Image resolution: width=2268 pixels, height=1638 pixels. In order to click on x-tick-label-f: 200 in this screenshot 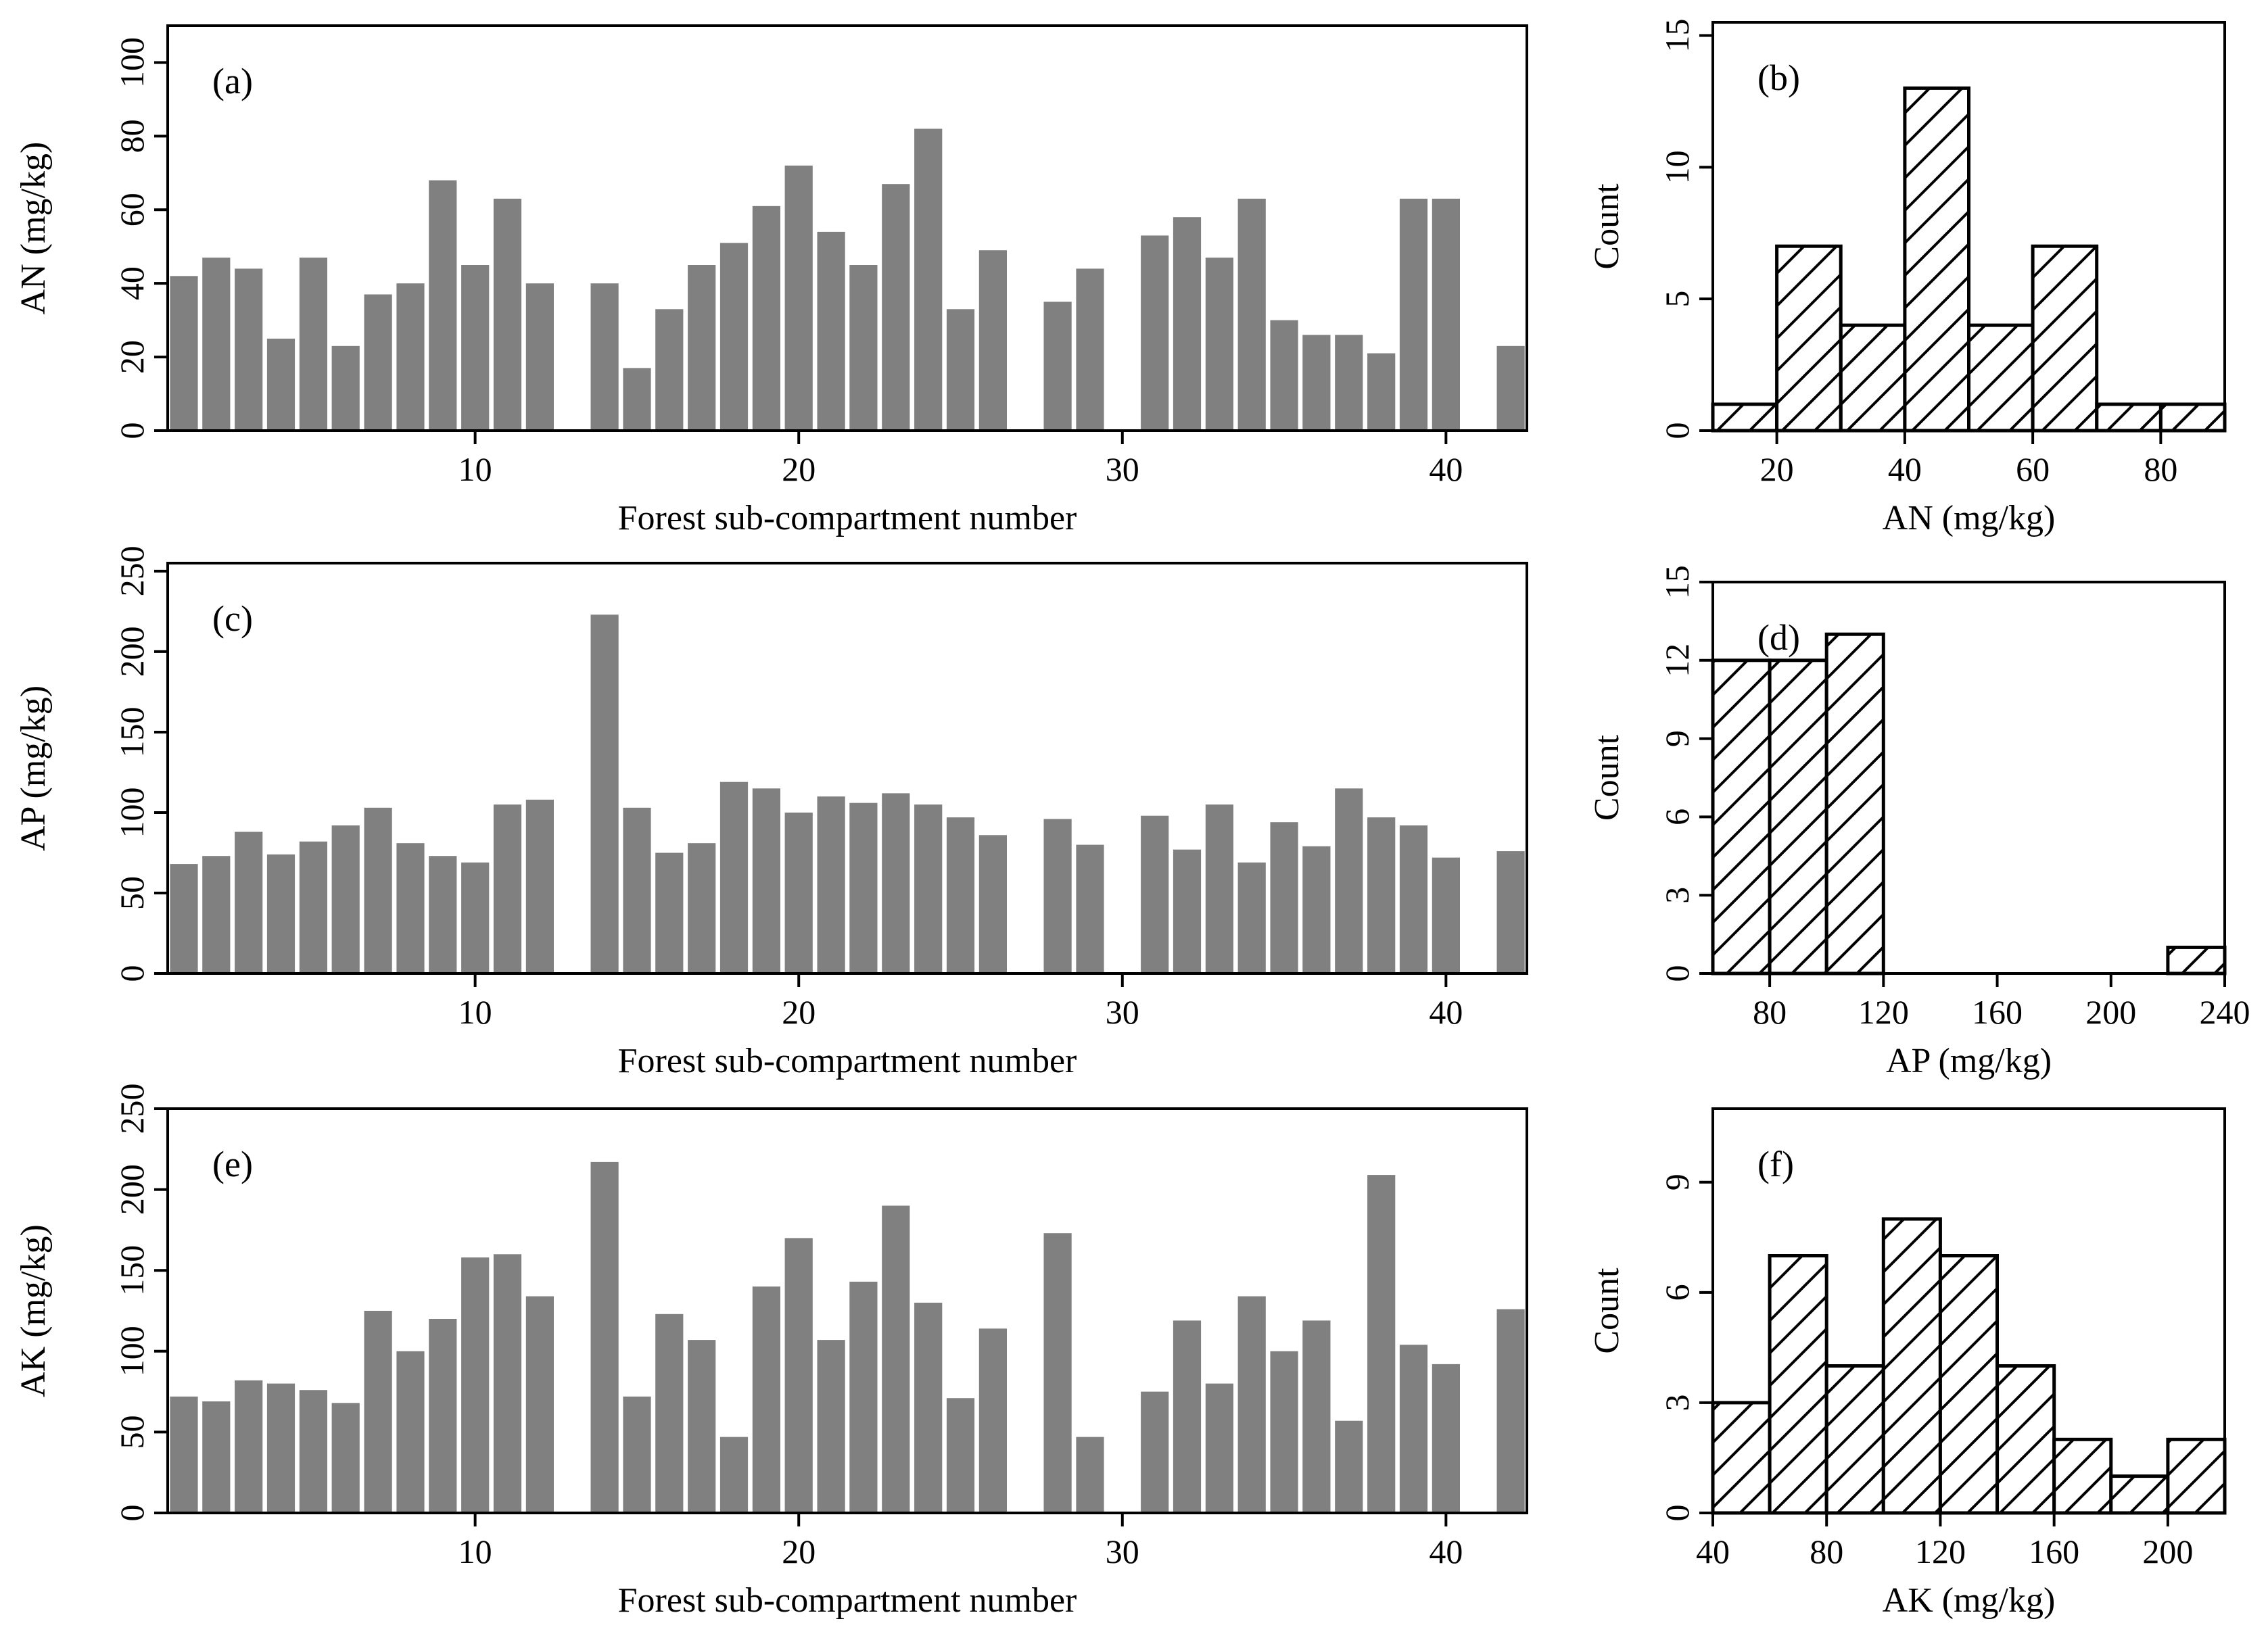, I will do `click(2167, 1551)`.